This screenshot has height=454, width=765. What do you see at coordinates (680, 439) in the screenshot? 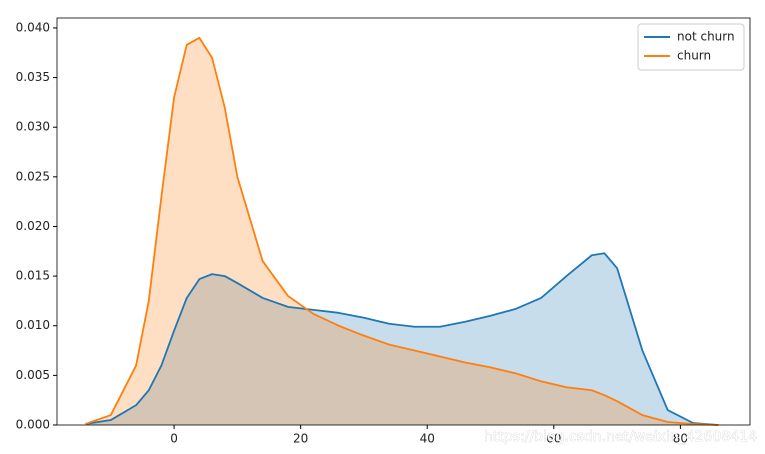
I see `x-tick-label: 80` at bounding box center [680, 439].